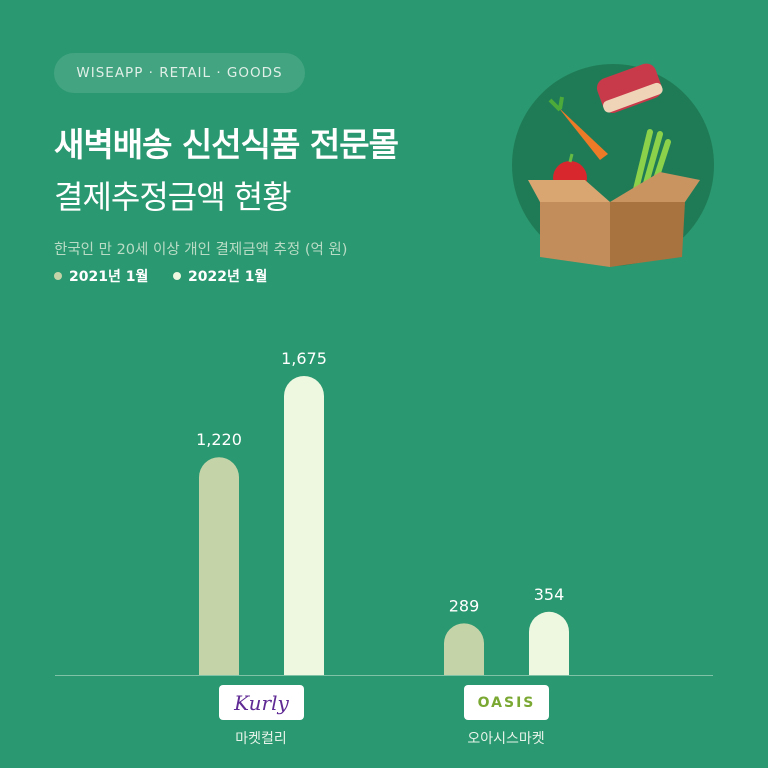 Image resolution: width=768 pixels, height=768 pixels. I want to click on legend-item-2022: 2022년 1월, so click(220, 276).